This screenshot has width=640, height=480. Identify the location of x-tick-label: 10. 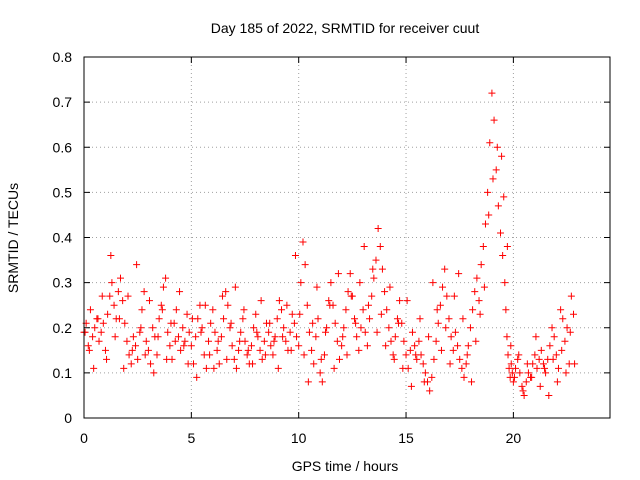
(299, 438).